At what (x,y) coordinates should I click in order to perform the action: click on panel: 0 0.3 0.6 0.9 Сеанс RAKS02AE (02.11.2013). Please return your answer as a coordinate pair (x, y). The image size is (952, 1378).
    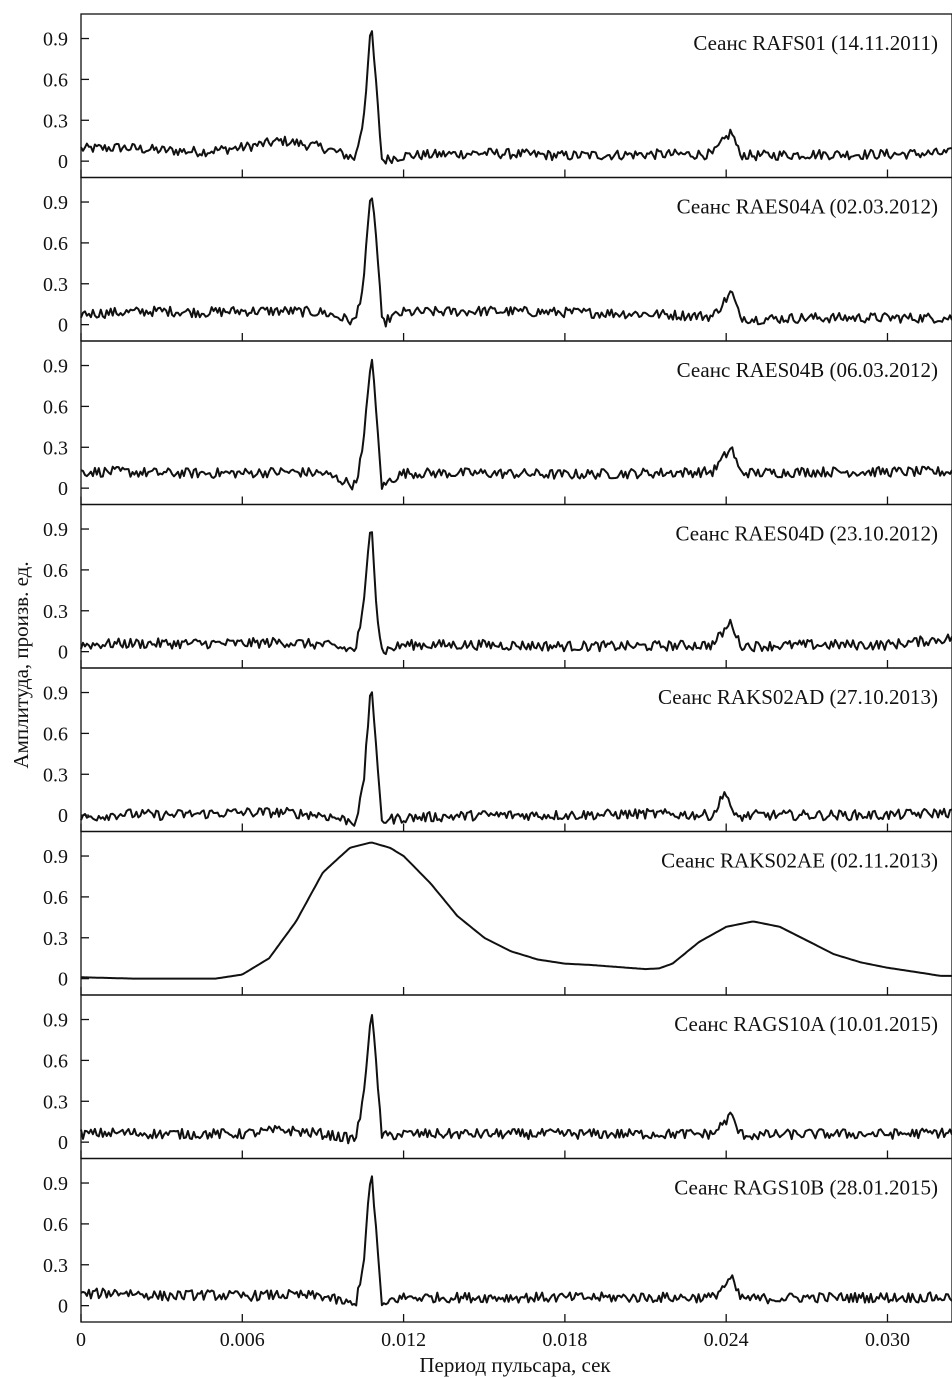
    Looking at the image, I should click on (497, 913).